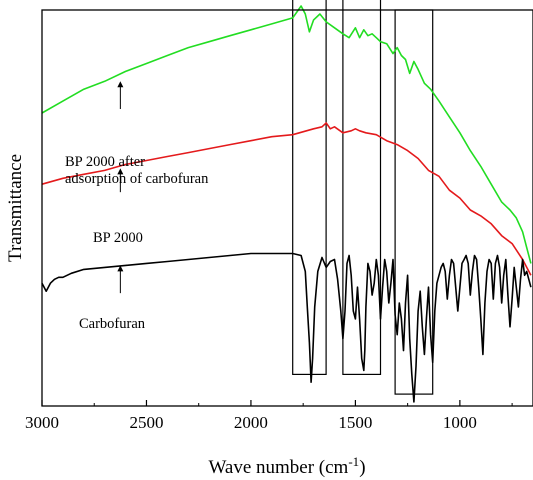 Image resolution: width=533 pixels, height=480 pixels. Describe the element at coordinates (460, 422) in the screenshot. I see `x-tick-label-4: 1000` at that location.